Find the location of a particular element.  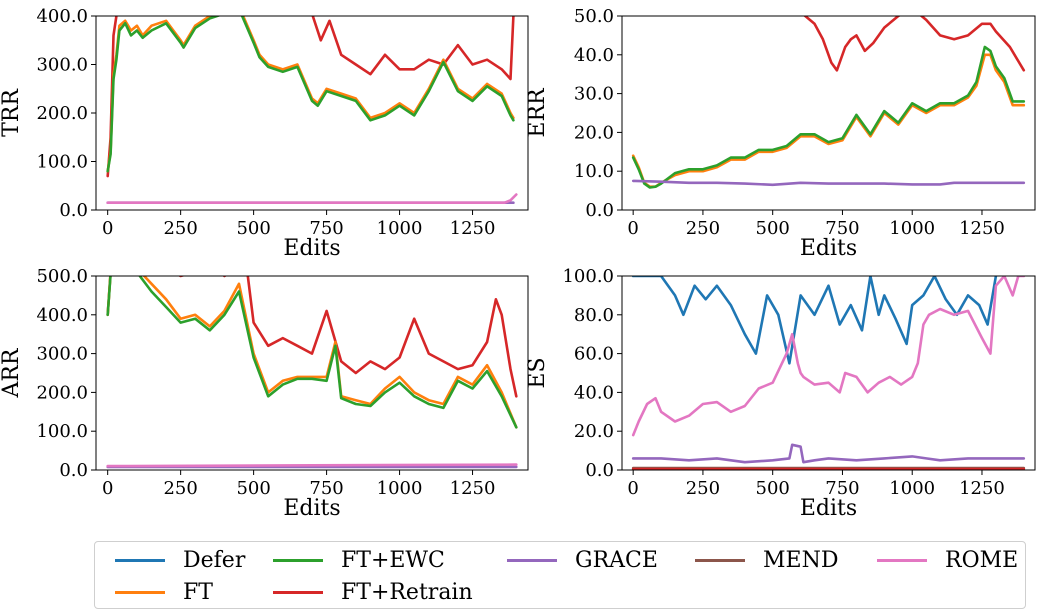

y-axis-label: ERR is located at coordinates (537, 112).